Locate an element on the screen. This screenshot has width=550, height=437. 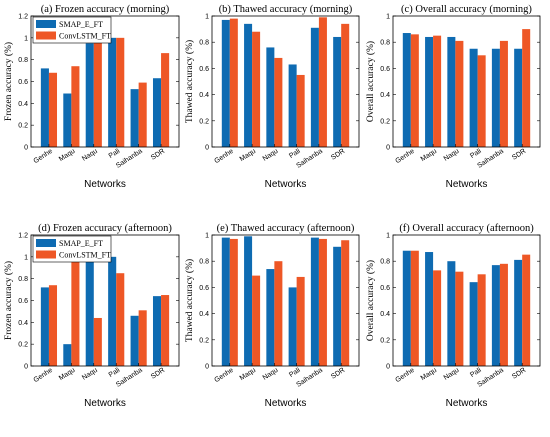
y-axis-label: Overall accuracy (%) is located at coordinates (370, 81).